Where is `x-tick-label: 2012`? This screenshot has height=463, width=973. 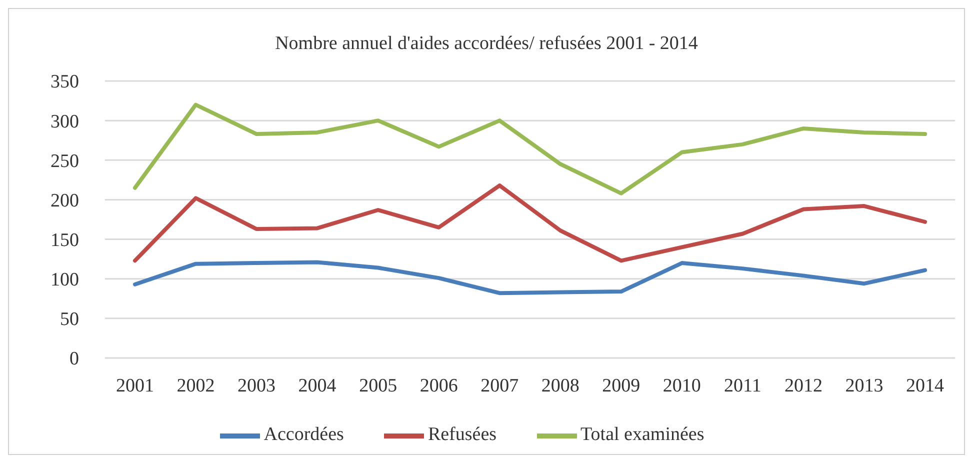 x-tick-label: 2012 is located at coordinates (803, 385).